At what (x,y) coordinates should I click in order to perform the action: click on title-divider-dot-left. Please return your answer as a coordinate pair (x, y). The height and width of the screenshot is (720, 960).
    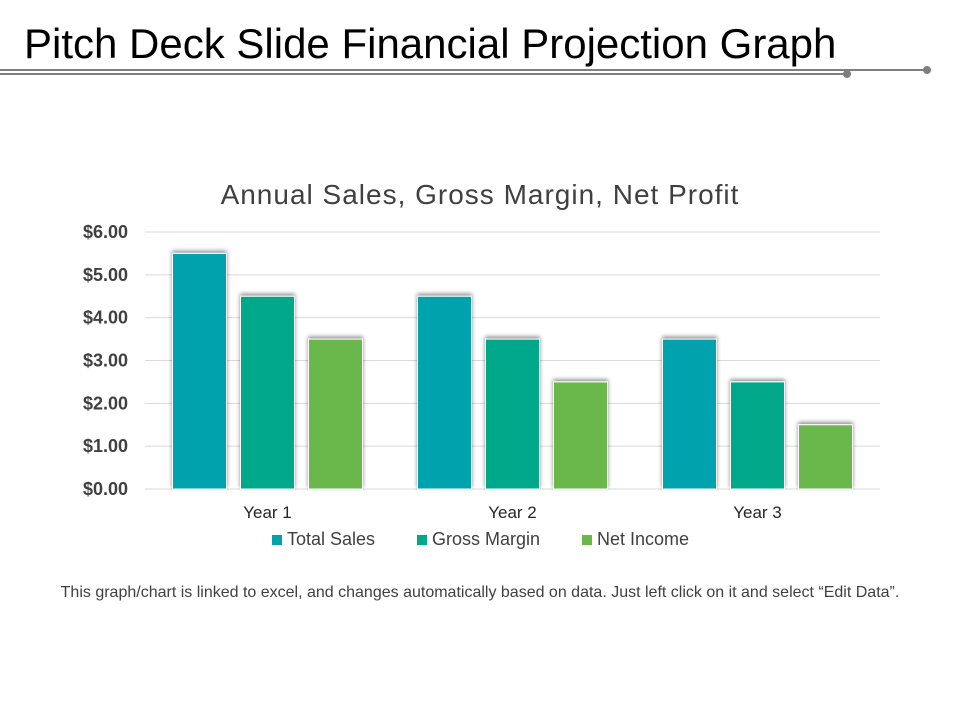
    Looking at the image, I should click on (847, 74).